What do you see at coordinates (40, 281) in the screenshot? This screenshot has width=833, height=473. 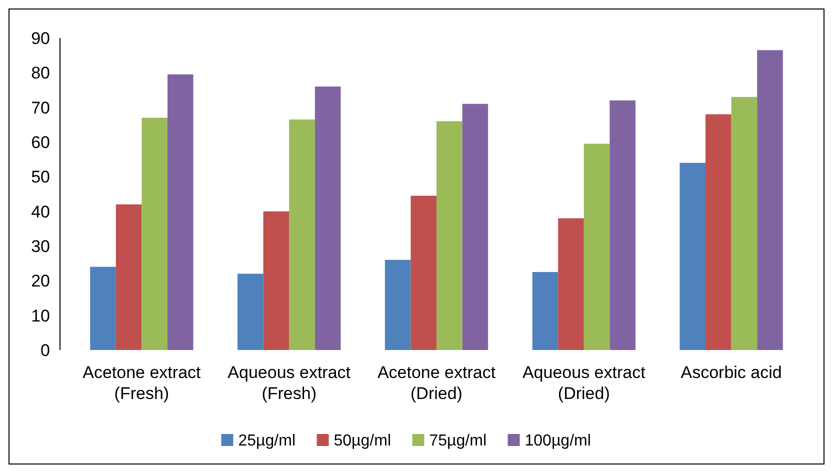 I see `y-tick-label: 20` at bounding box center [40, 281].